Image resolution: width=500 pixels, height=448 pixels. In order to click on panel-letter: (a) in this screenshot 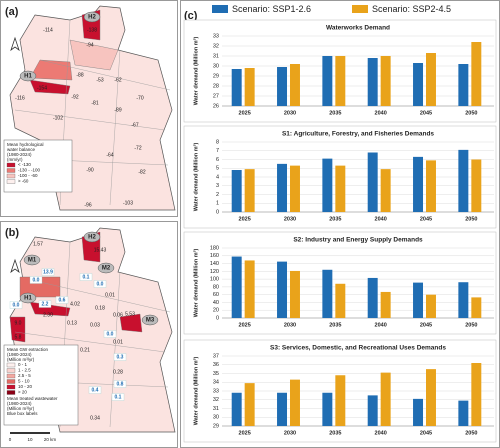, I will do `click(12, 12)`.